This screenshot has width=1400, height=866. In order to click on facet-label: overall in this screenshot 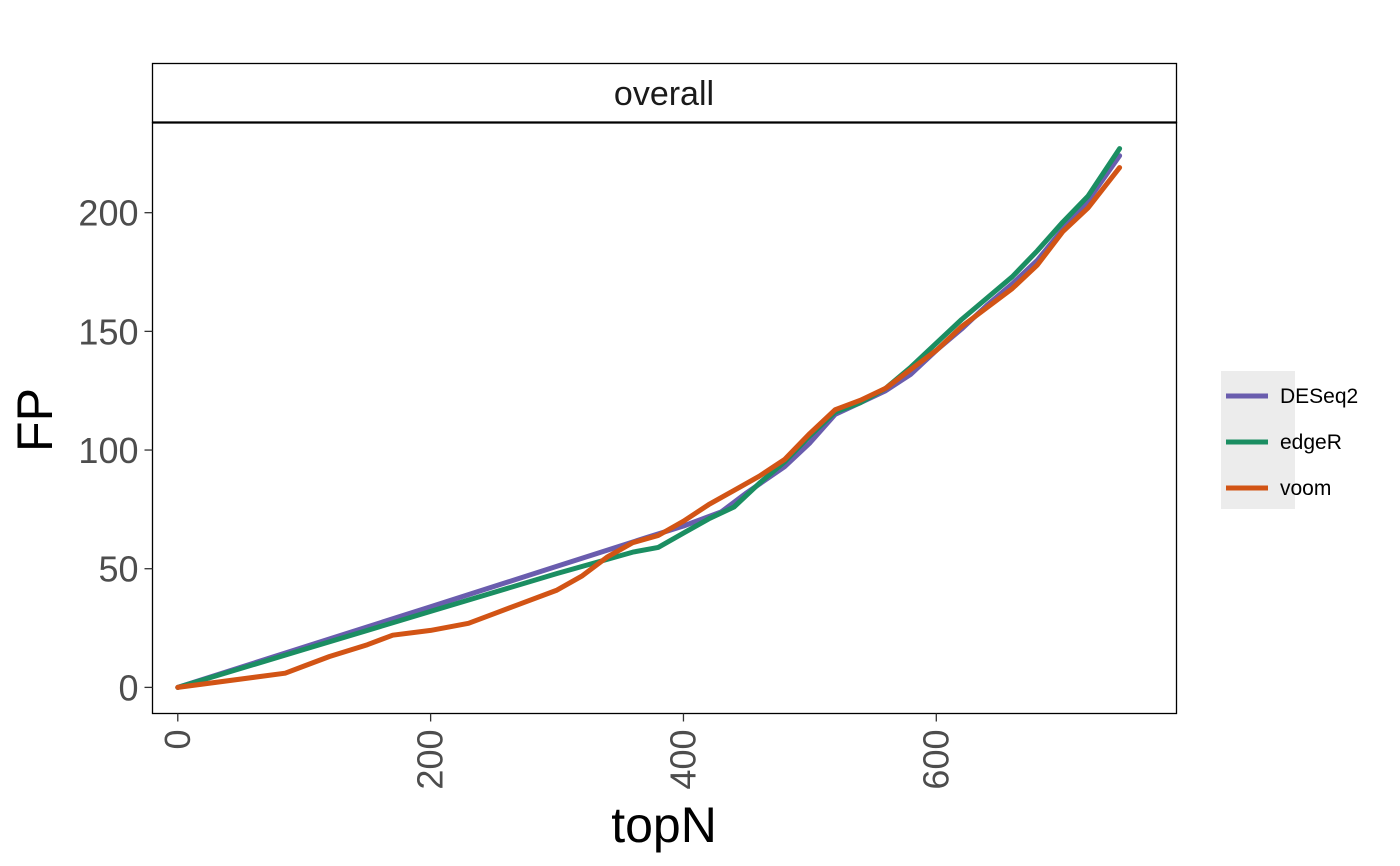, I will do `click(664, 94)`.